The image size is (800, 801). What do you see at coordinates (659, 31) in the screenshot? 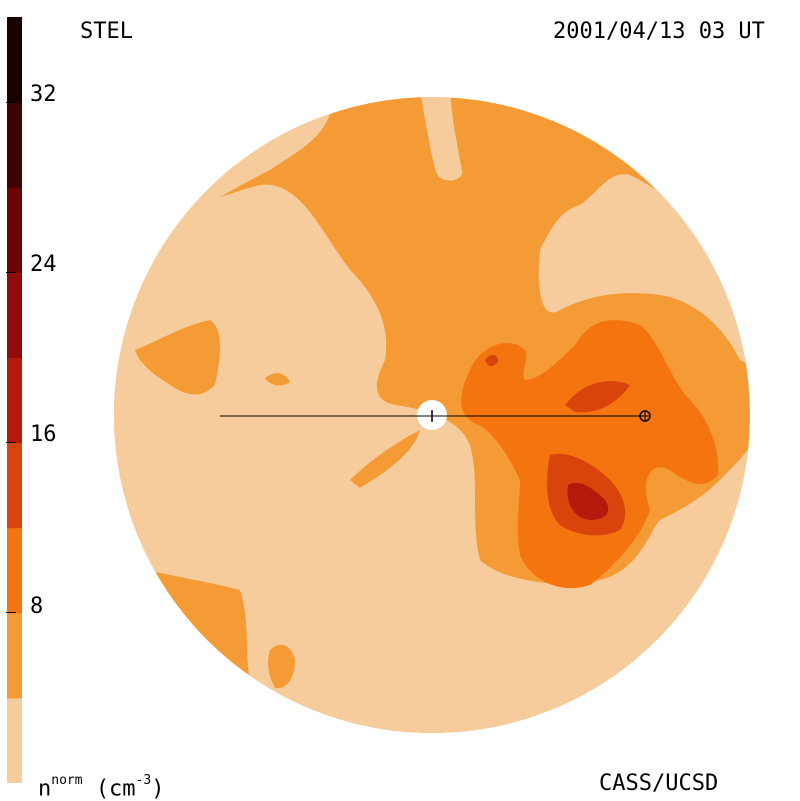
I see `datetime-label: 2001/04/13 03 UT` at bounding box center [659, 31].